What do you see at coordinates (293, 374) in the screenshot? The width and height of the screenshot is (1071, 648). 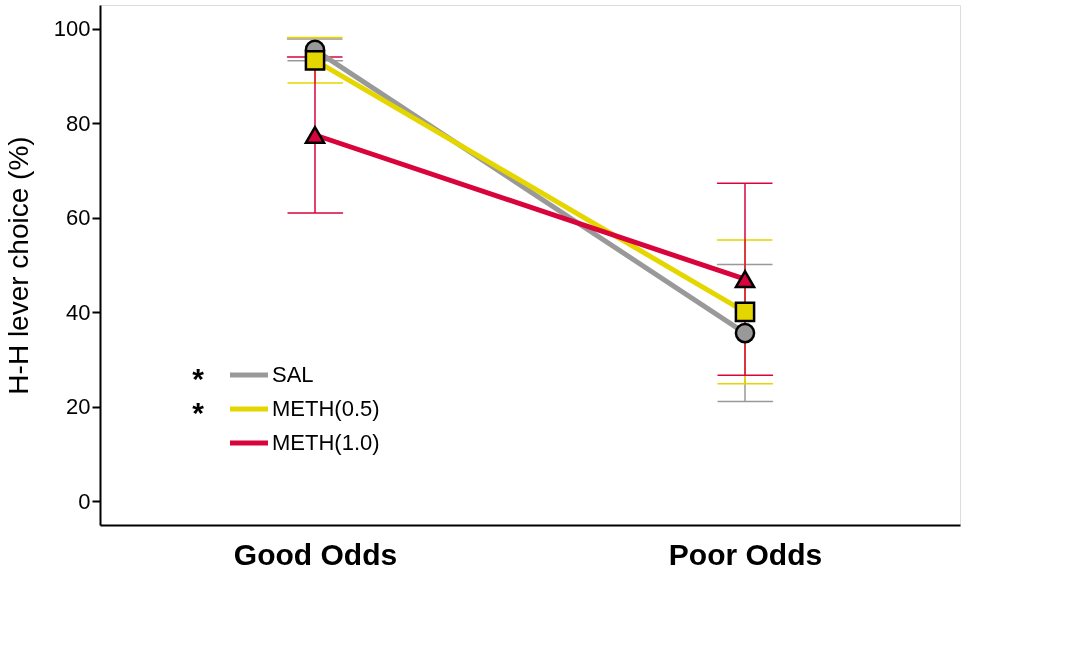 I see `legend-label: SAL` at bounding box center [293, 374].